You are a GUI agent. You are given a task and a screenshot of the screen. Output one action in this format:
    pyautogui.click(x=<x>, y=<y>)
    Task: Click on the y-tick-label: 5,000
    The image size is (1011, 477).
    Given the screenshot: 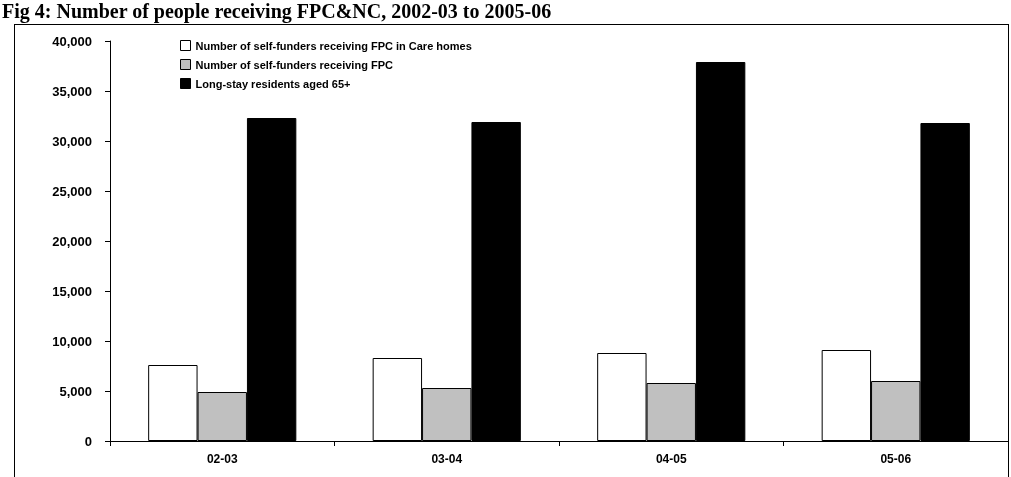 What is the action you would take?
    pyautogui.click(x=75, y=391)
    